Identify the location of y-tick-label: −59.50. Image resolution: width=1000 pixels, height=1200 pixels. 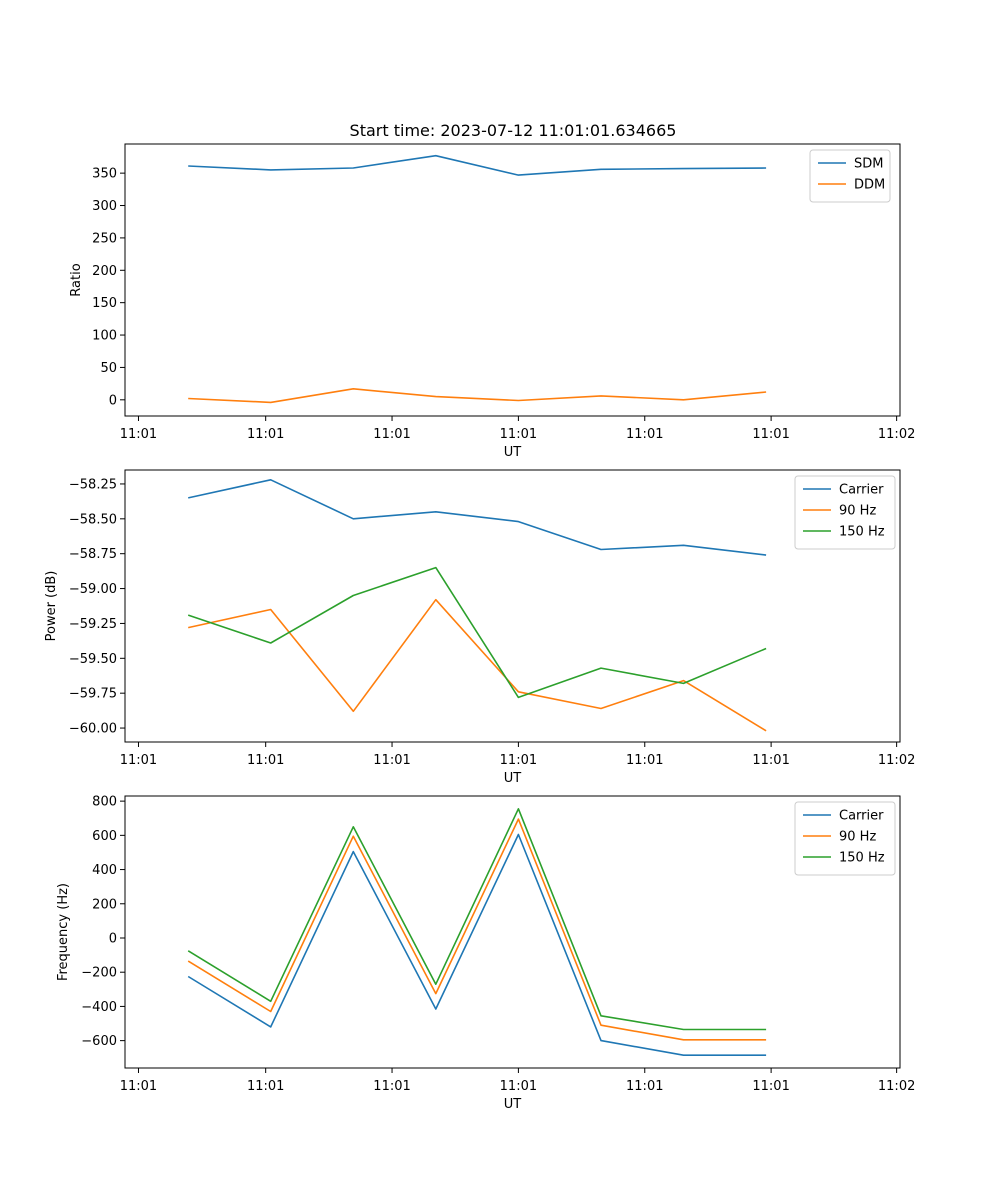
(93, 659).